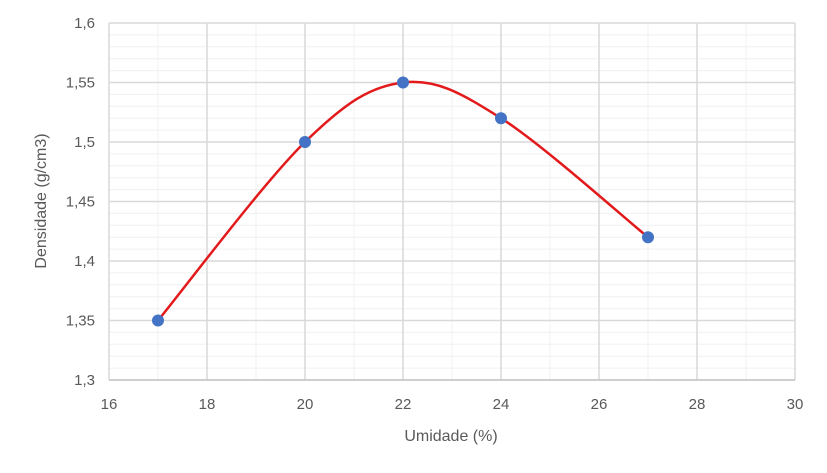  I want to click on x-tick-label: 22, so click(403, 404).